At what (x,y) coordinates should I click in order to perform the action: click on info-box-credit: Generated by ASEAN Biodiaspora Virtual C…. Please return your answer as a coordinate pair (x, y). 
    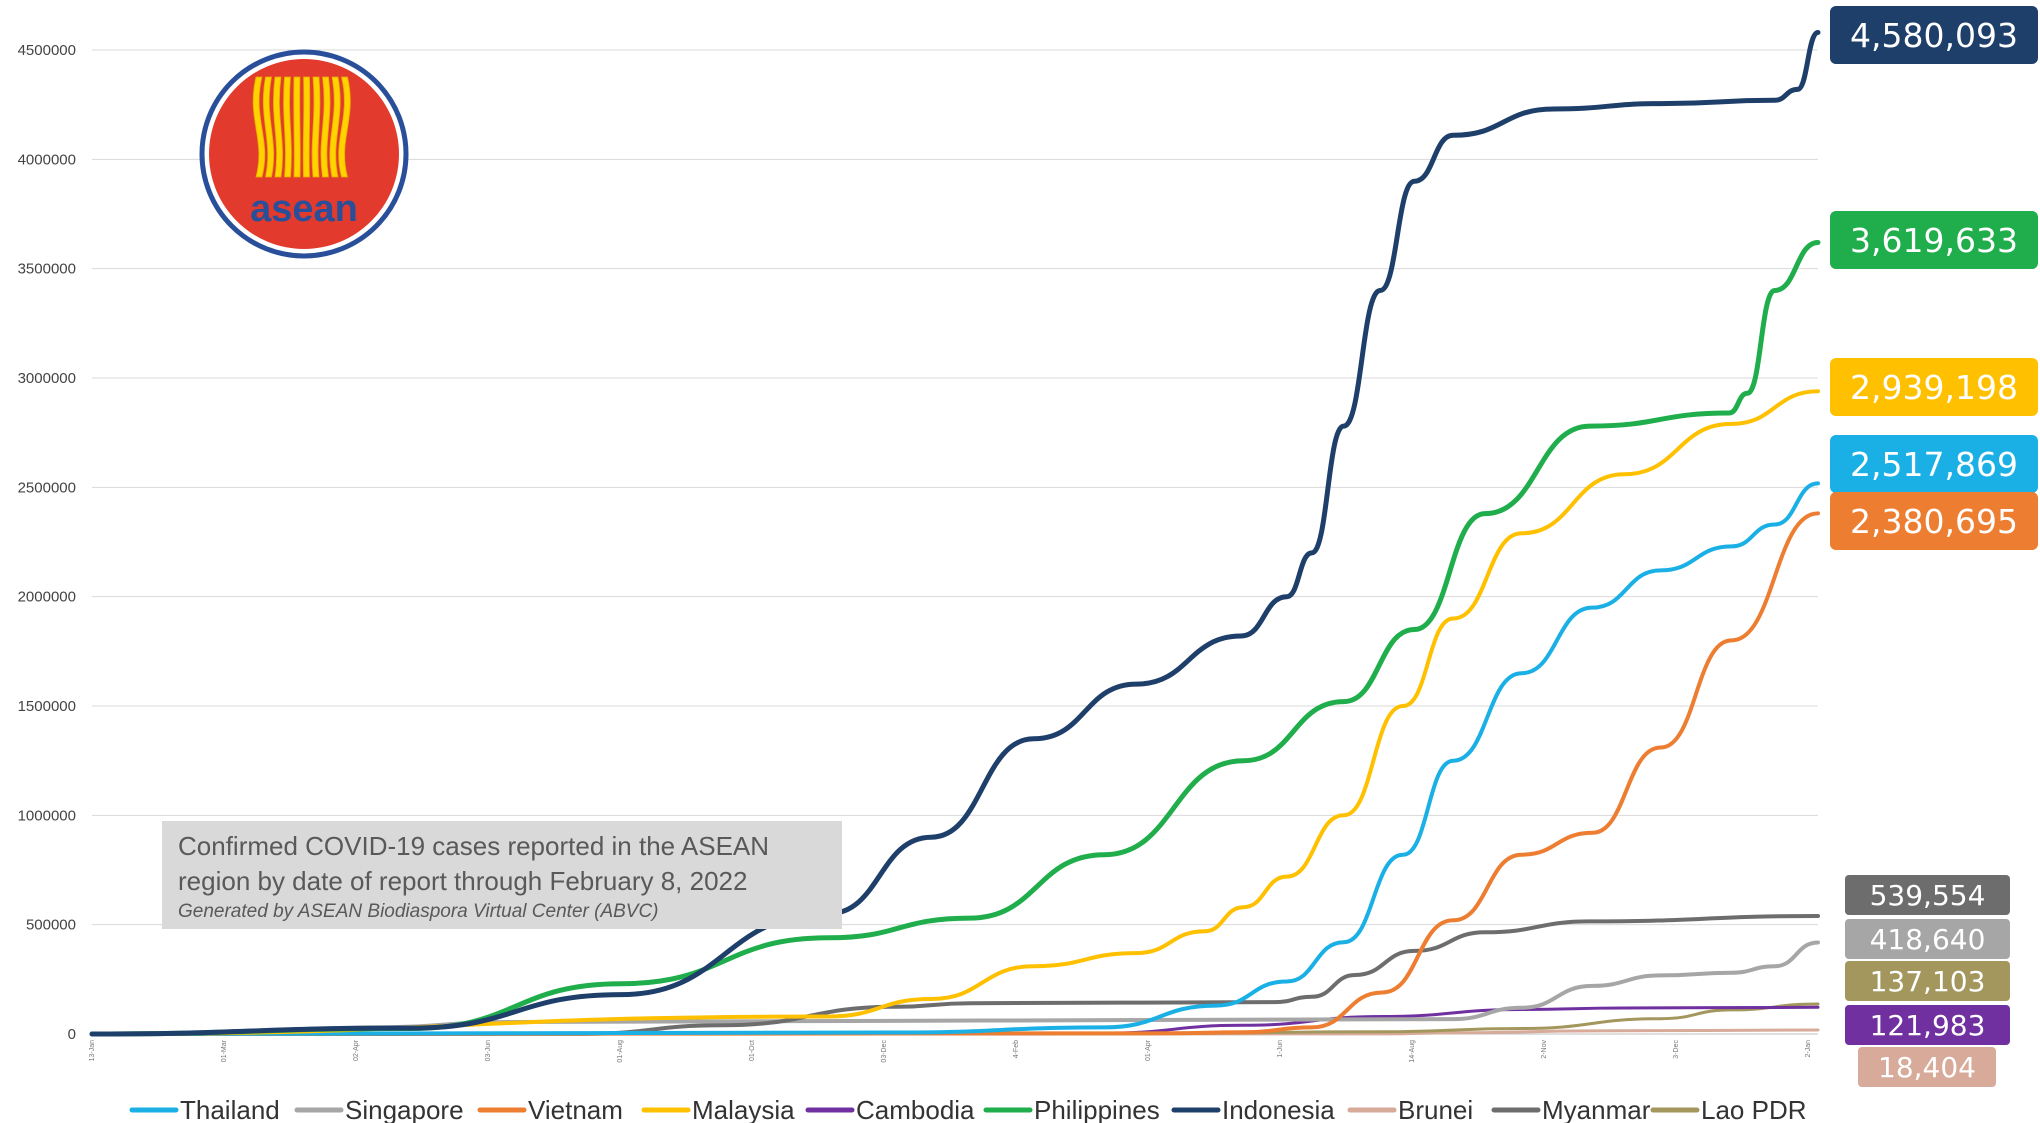
    Looking at the image, I should click on (418, 911).